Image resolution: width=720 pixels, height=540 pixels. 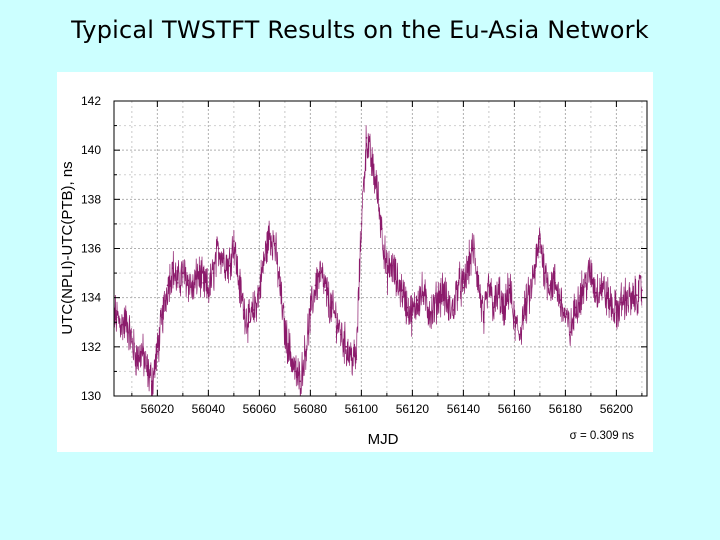 I want to click on x-tick-label: 56040, so click(x=209, y=409).